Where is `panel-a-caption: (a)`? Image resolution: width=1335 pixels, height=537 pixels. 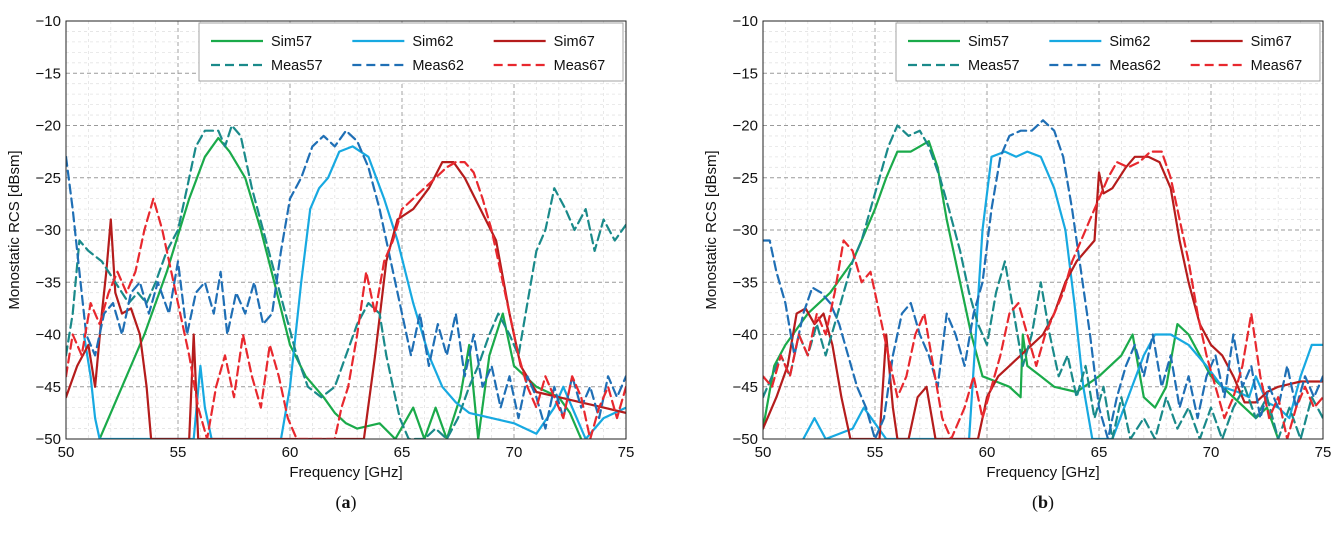 panel-a-caption: (a) is located at coordinates (346, 502).